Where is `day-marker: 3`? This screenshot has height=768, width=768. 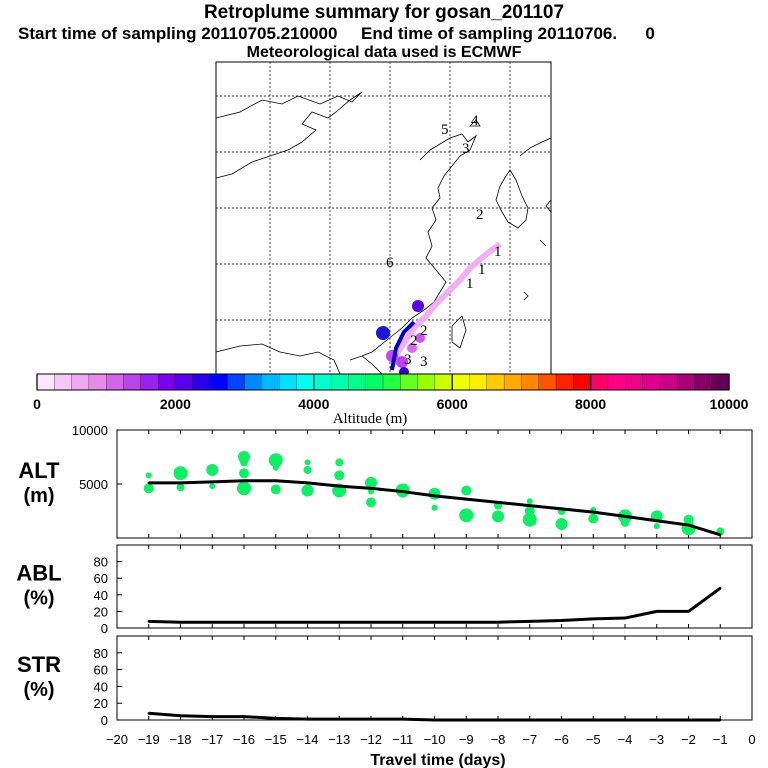 day-marker: 3 is located at coordinates (424, 362).